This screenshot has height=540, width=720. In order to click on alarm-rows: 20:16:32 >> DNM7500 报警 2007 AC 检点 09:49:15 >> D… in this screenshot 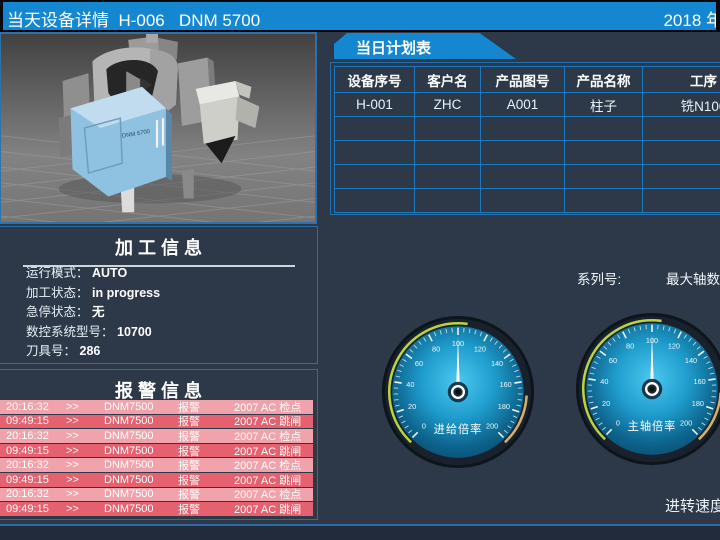, I will do `click(156, 458)`.